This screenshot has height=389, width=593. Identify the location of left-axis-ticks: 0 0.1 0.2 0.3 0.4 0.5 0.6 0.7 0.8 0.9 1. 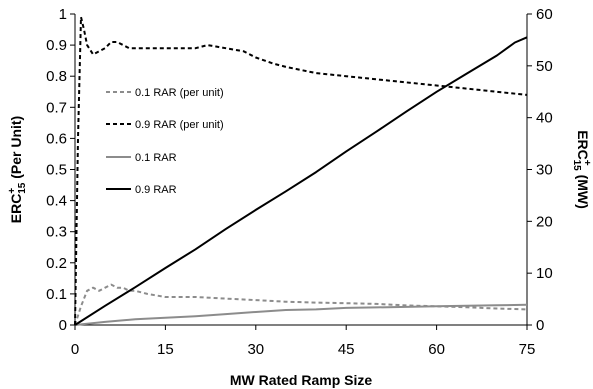
(60, 170).